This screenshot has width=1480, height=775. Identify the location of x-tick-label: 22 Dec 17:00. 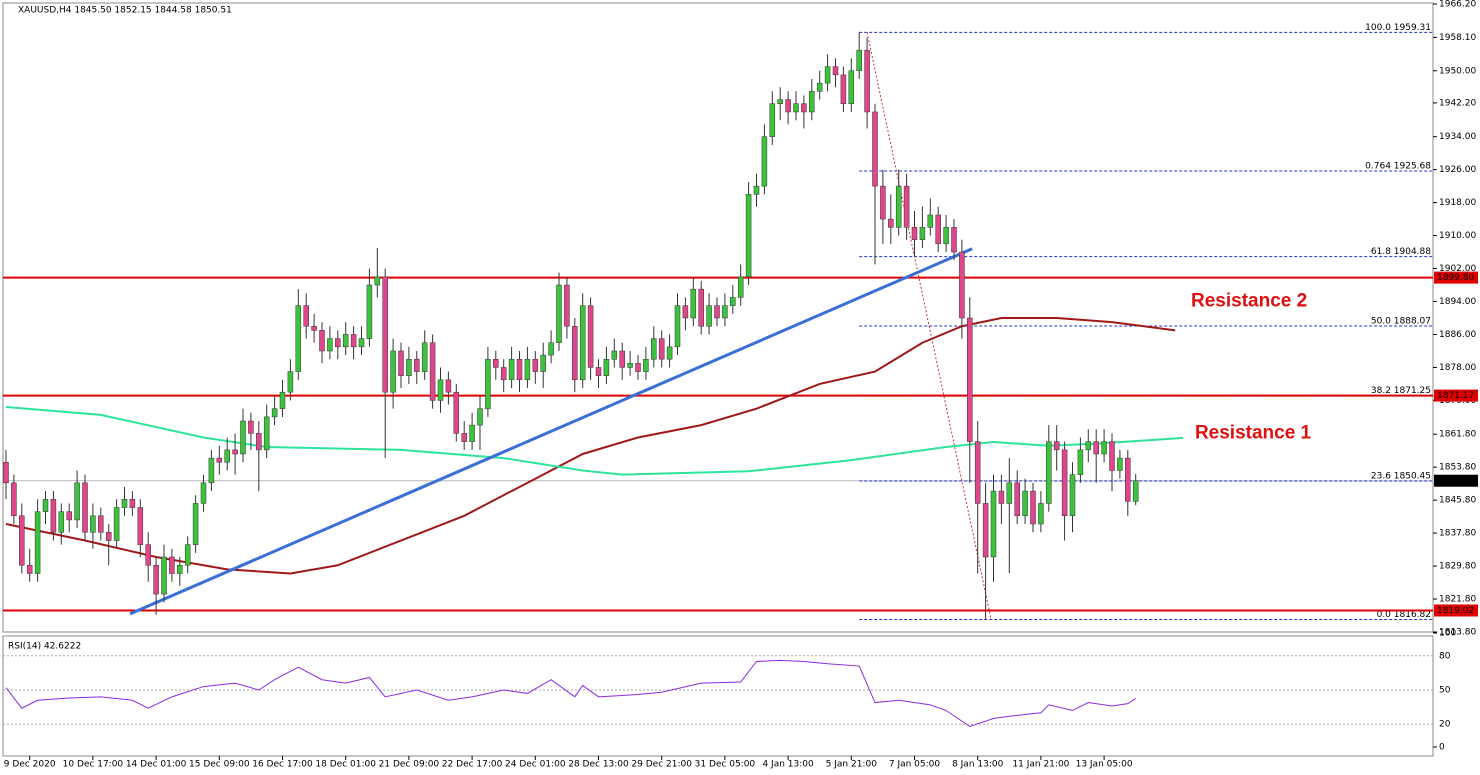
(472, 765).